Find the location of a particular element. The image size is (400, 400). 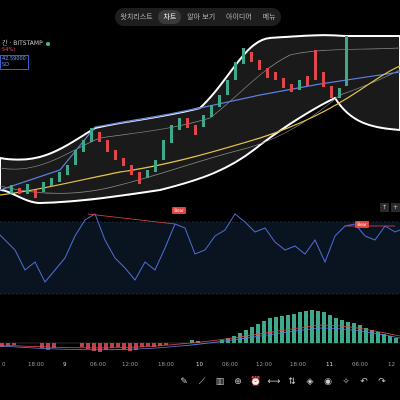

arrows-icon: ⇅ is located at coordinates (292, 382).